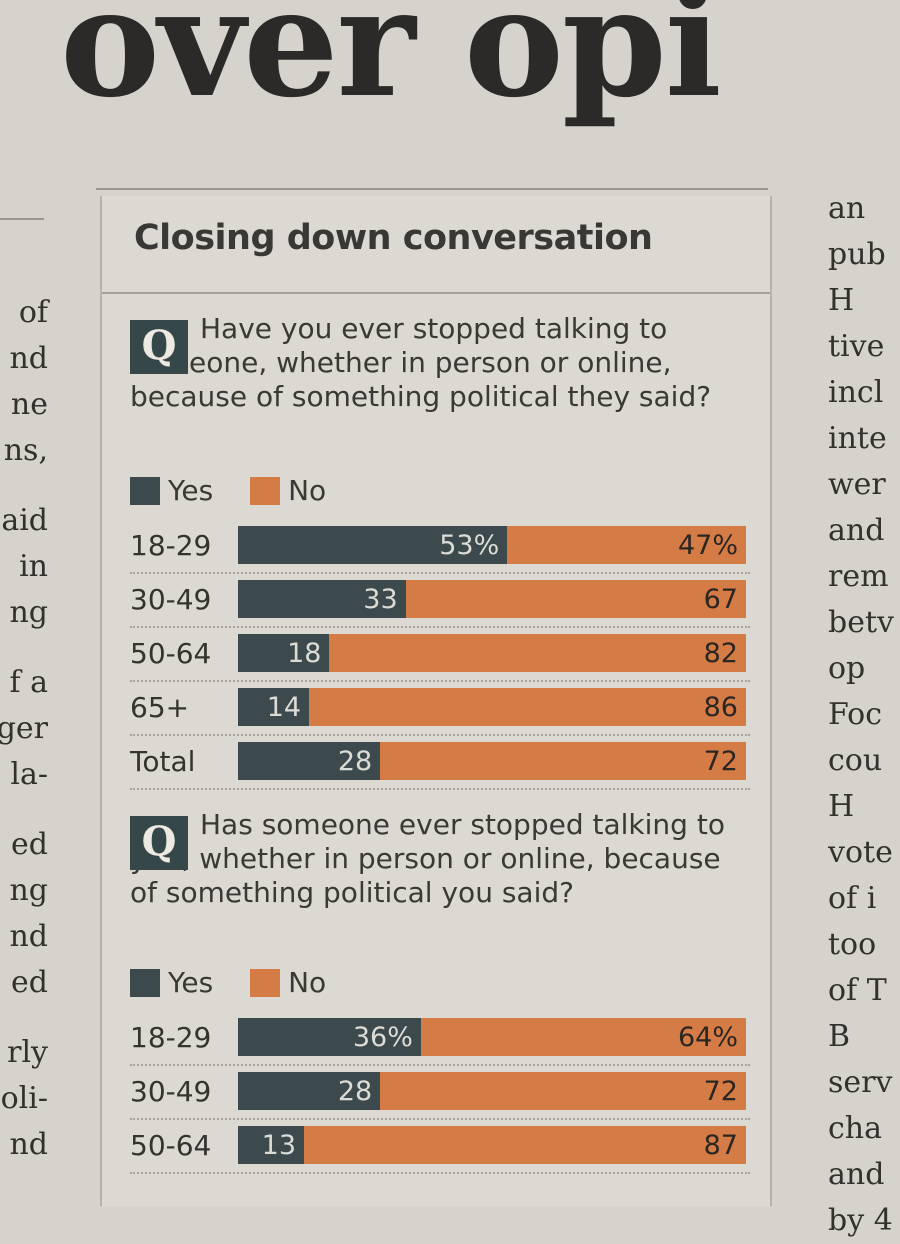 This screenshot has height=1244, width=900. What do you see at coordinates (33, 566) in the screenshot?
I see `article-left-line: in` at bounding box center [33, 566].